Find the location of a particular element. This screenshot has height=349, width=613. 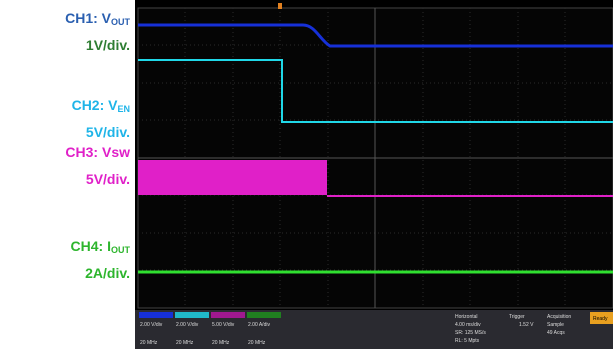

ch1-scale: 1V/div. is located at coordinates (107, 45).